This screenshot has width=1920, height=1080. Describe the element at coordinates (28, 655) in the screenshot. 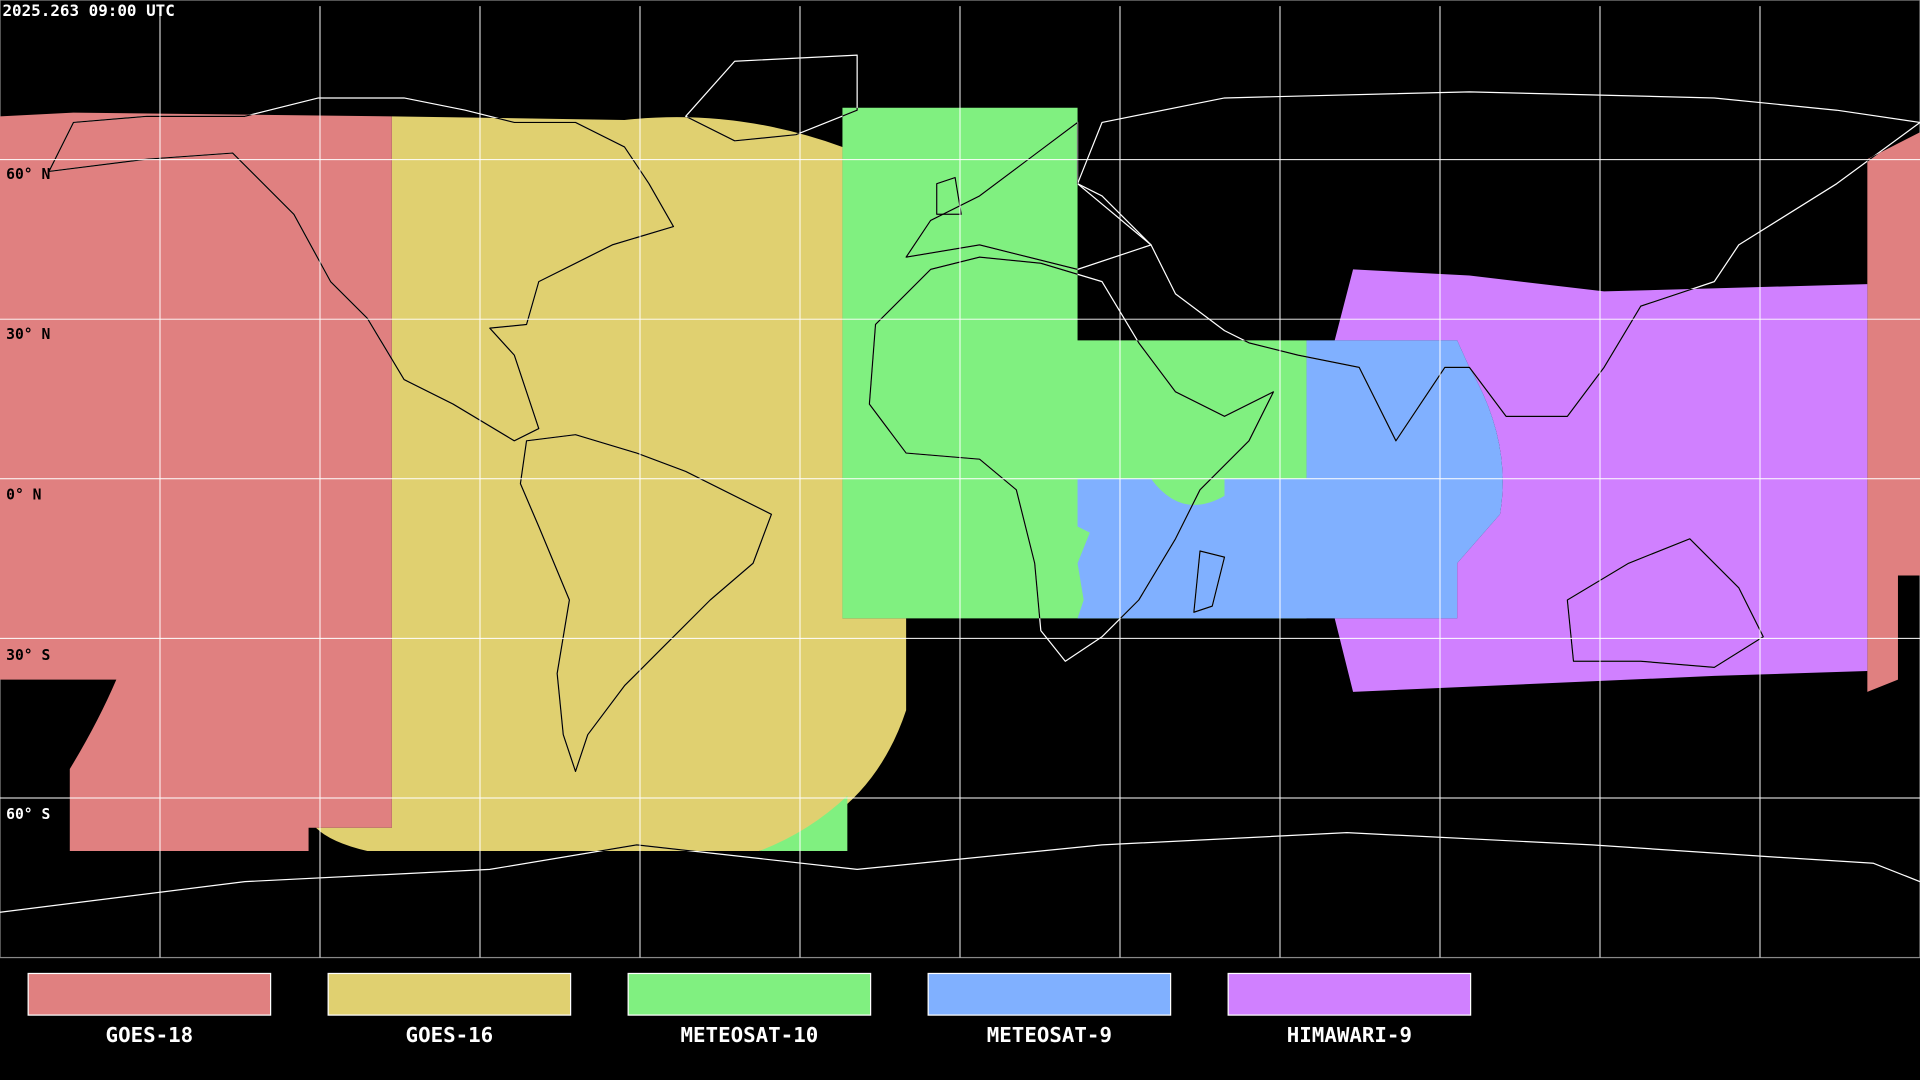

I see `lat-label: 30° S` at that location.